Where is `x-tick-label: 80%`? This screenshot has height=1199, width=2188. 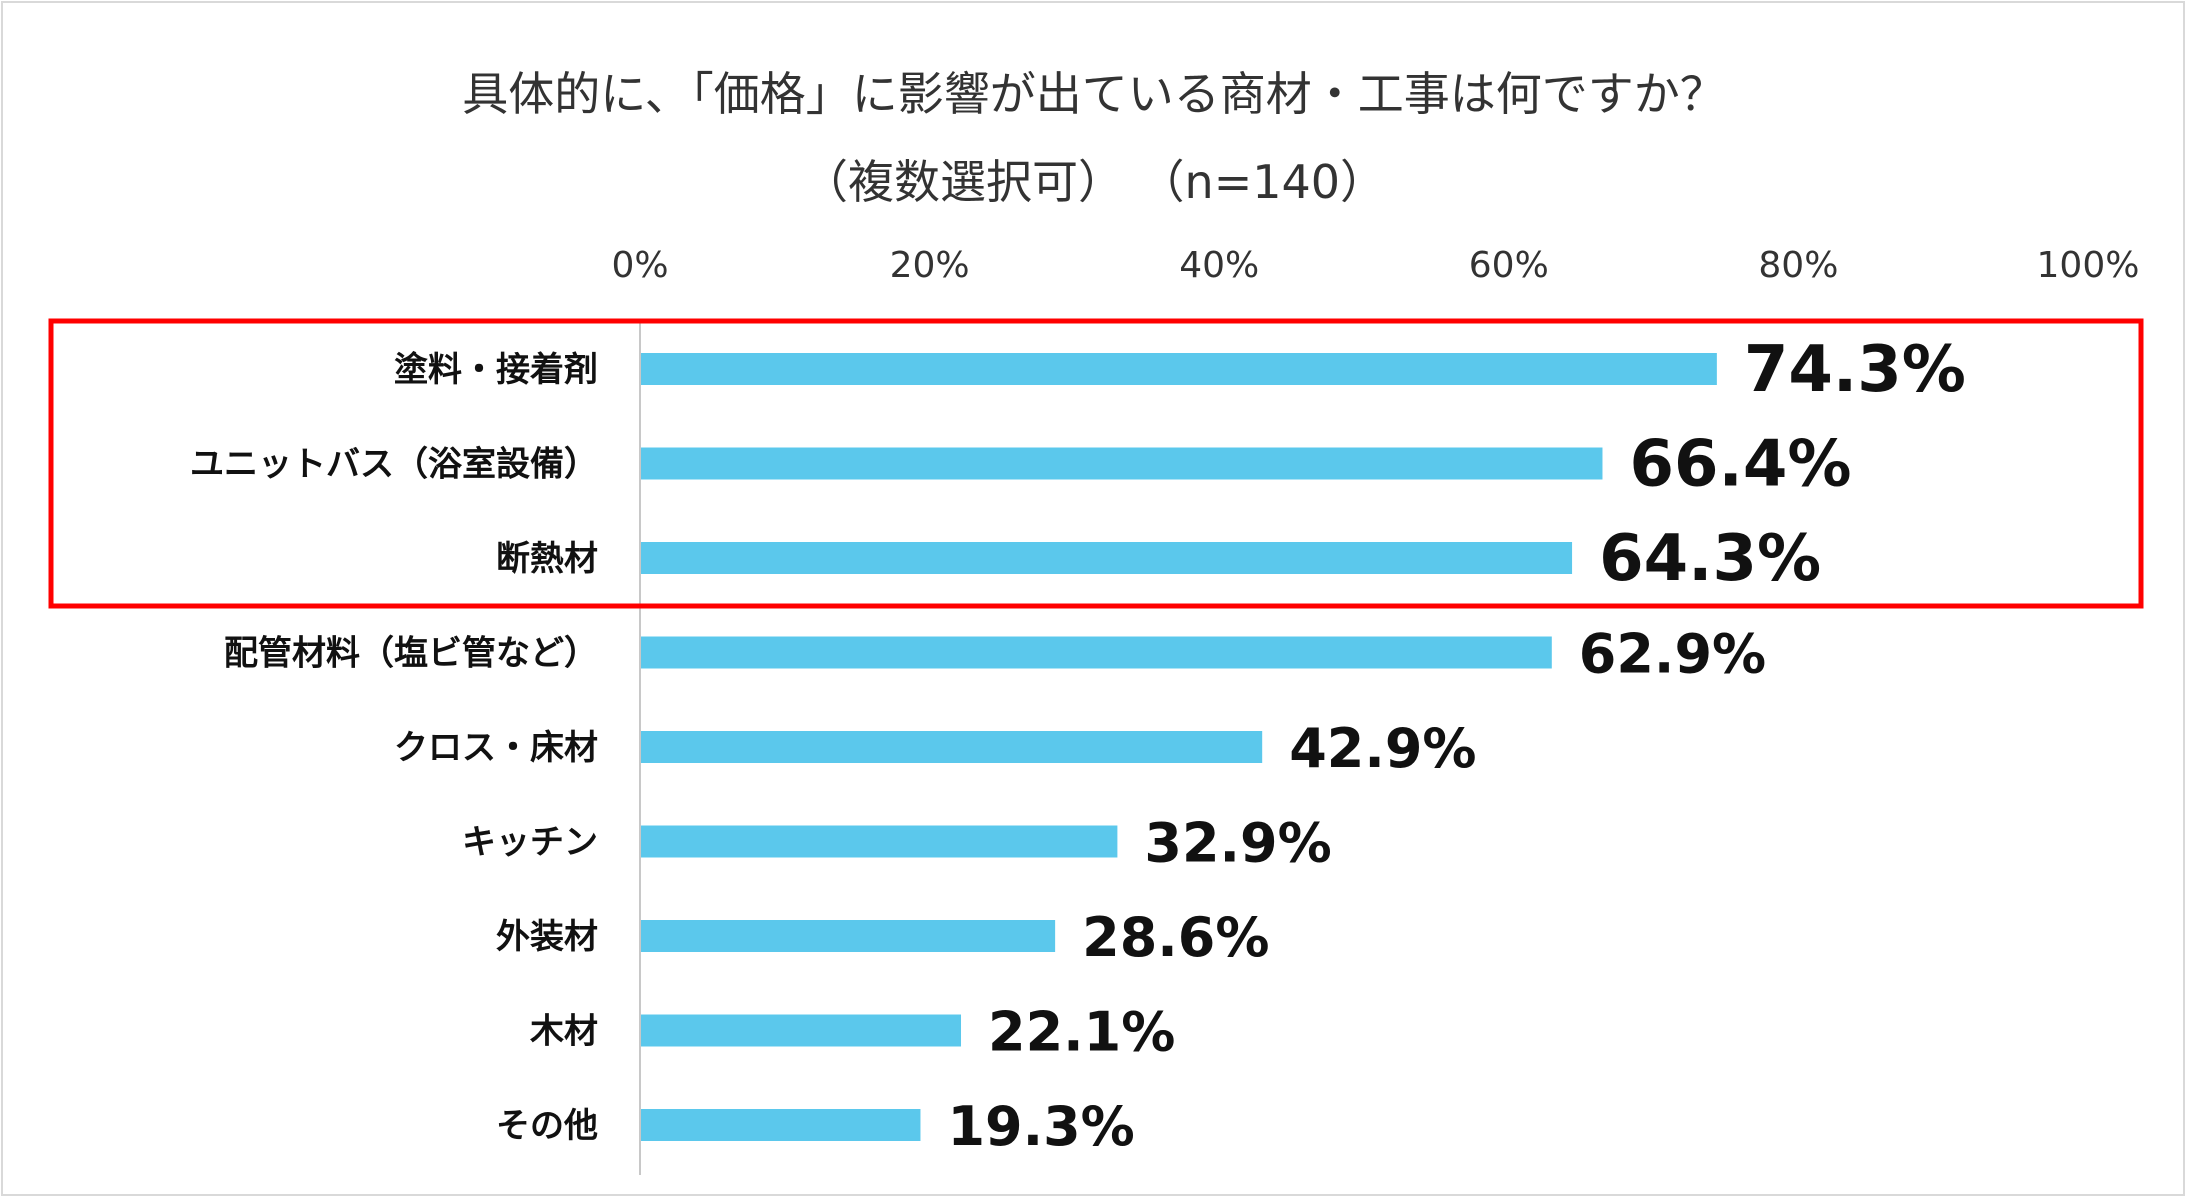
x-tick-label: 80% is located at coordinates (1798, 265).